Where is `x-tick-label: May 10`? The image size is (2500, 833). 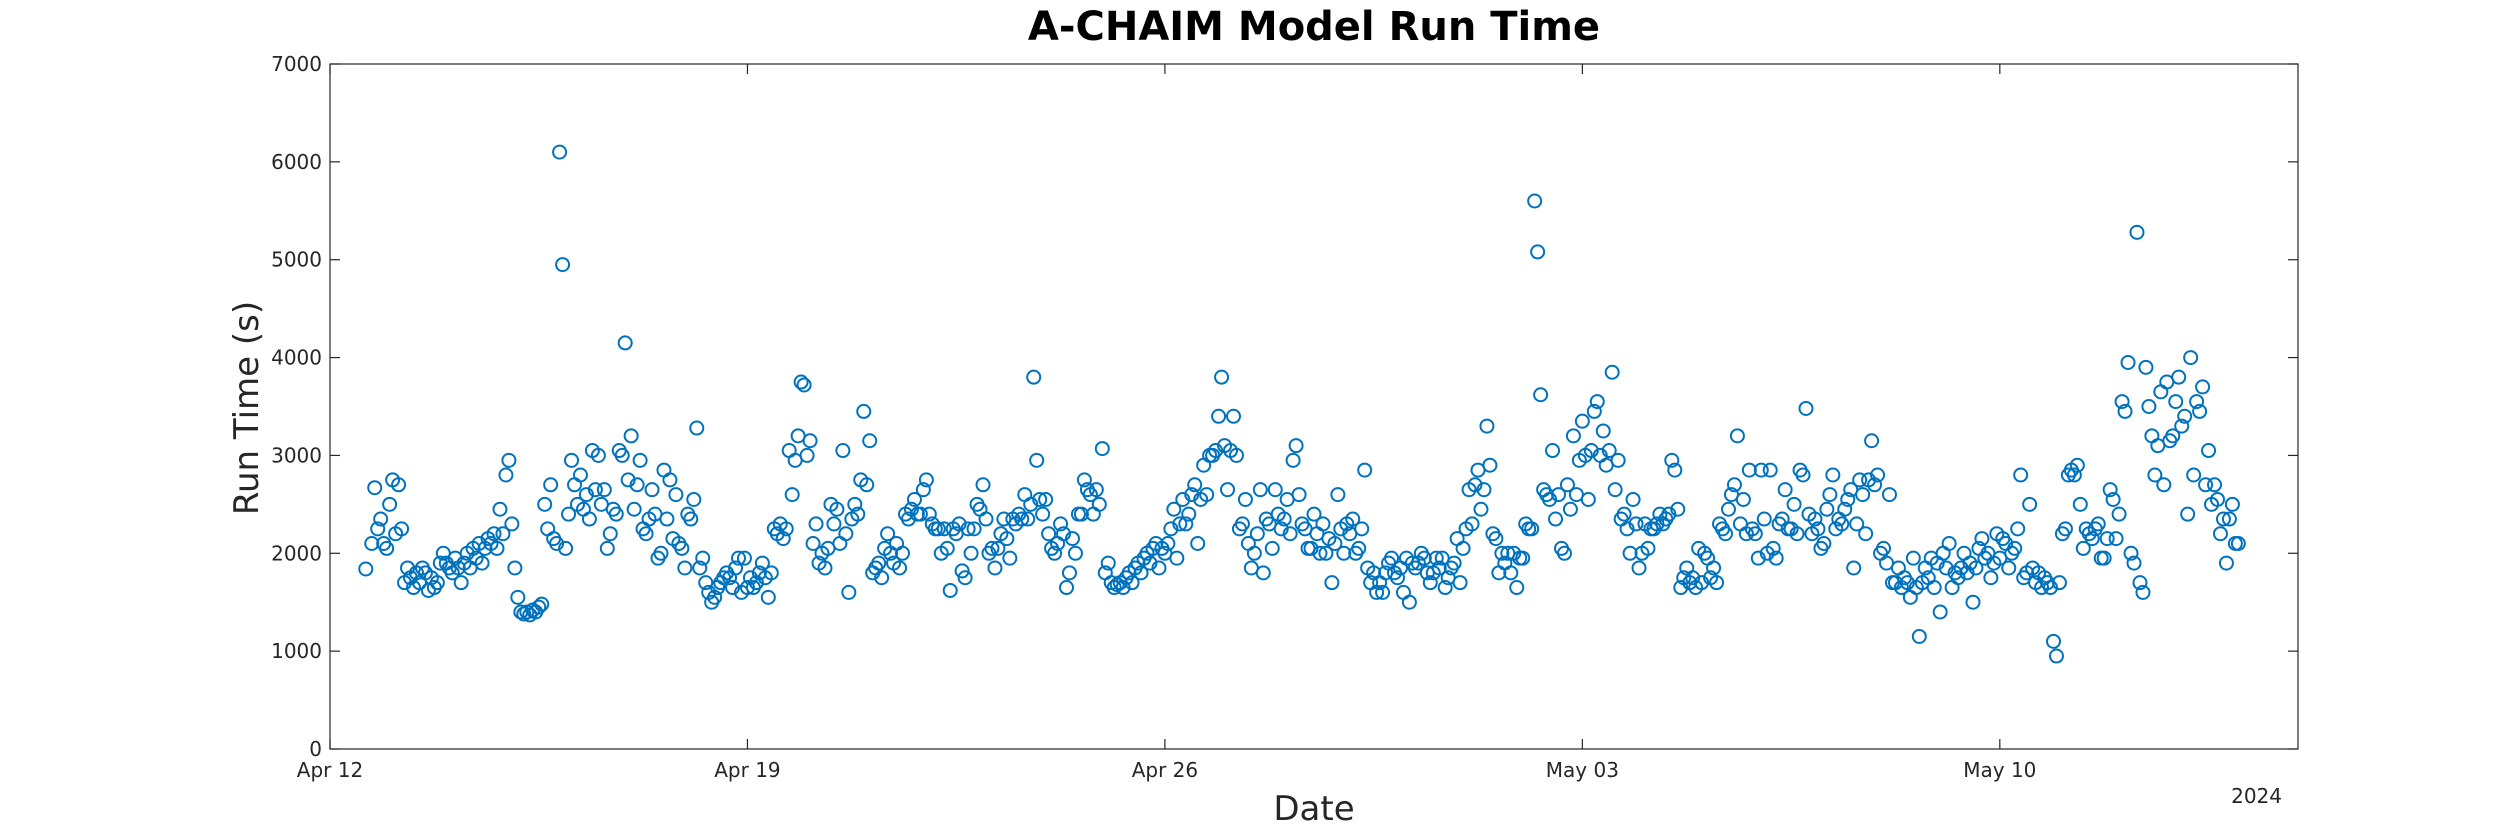
x-tick-label: May 10 is located at coordinates (1999, 770).